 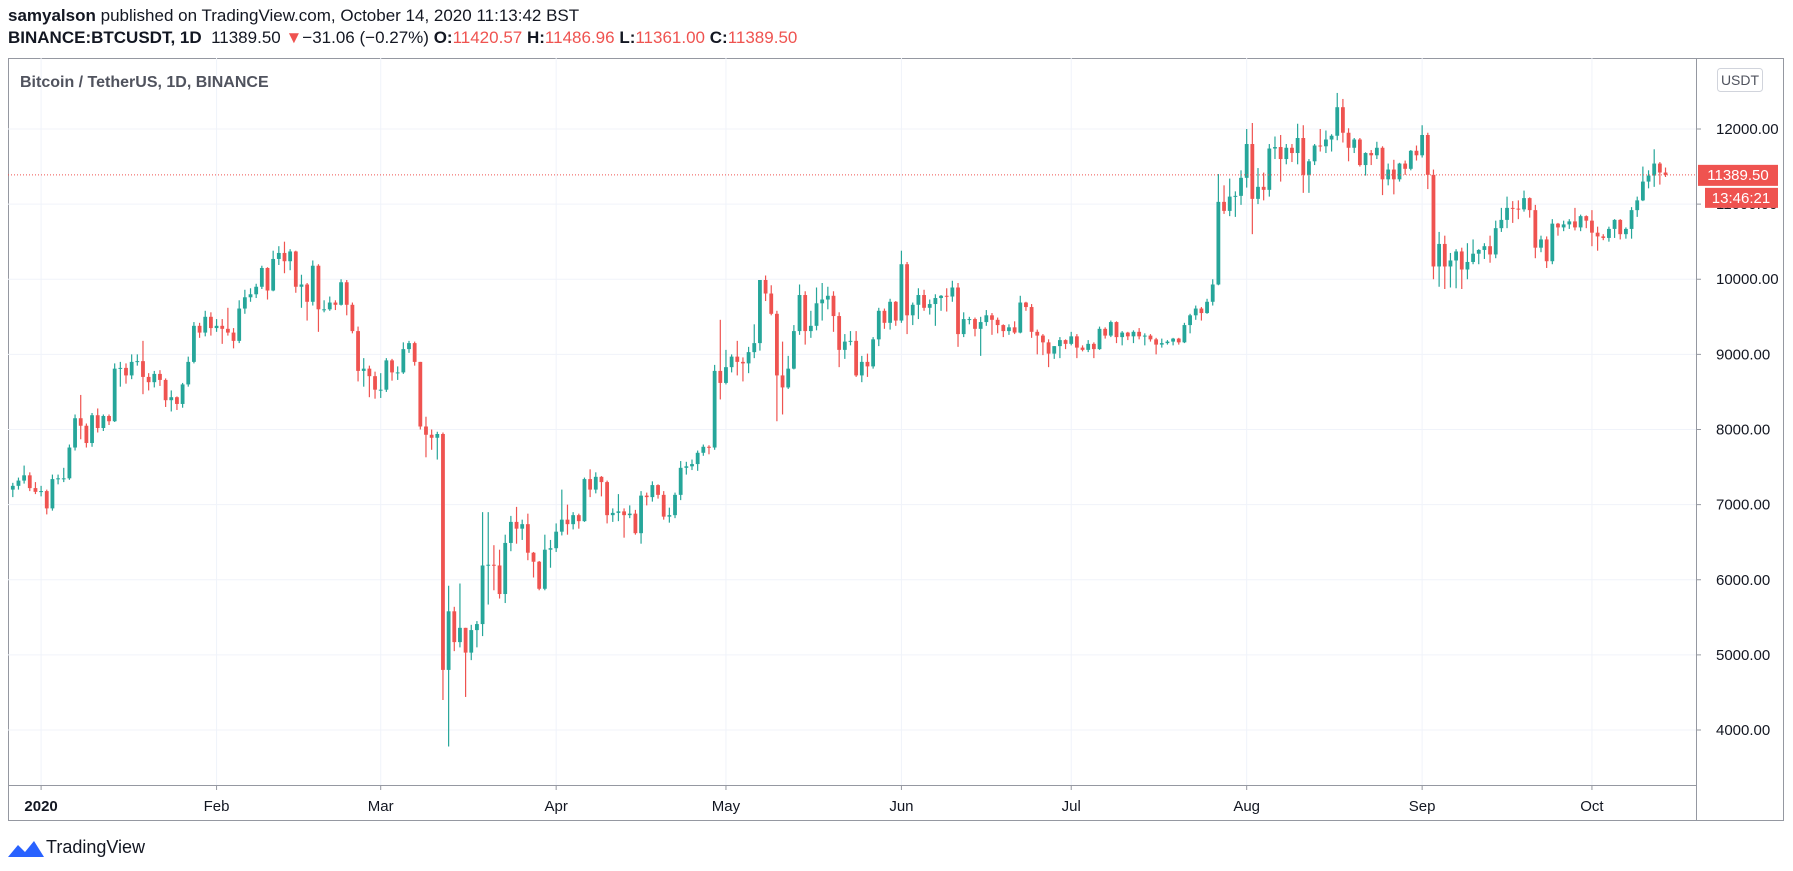 I want to click on chart-title: Bitcoin / TetherUS, 1D, BINANCE, so click(x=144, y=82).